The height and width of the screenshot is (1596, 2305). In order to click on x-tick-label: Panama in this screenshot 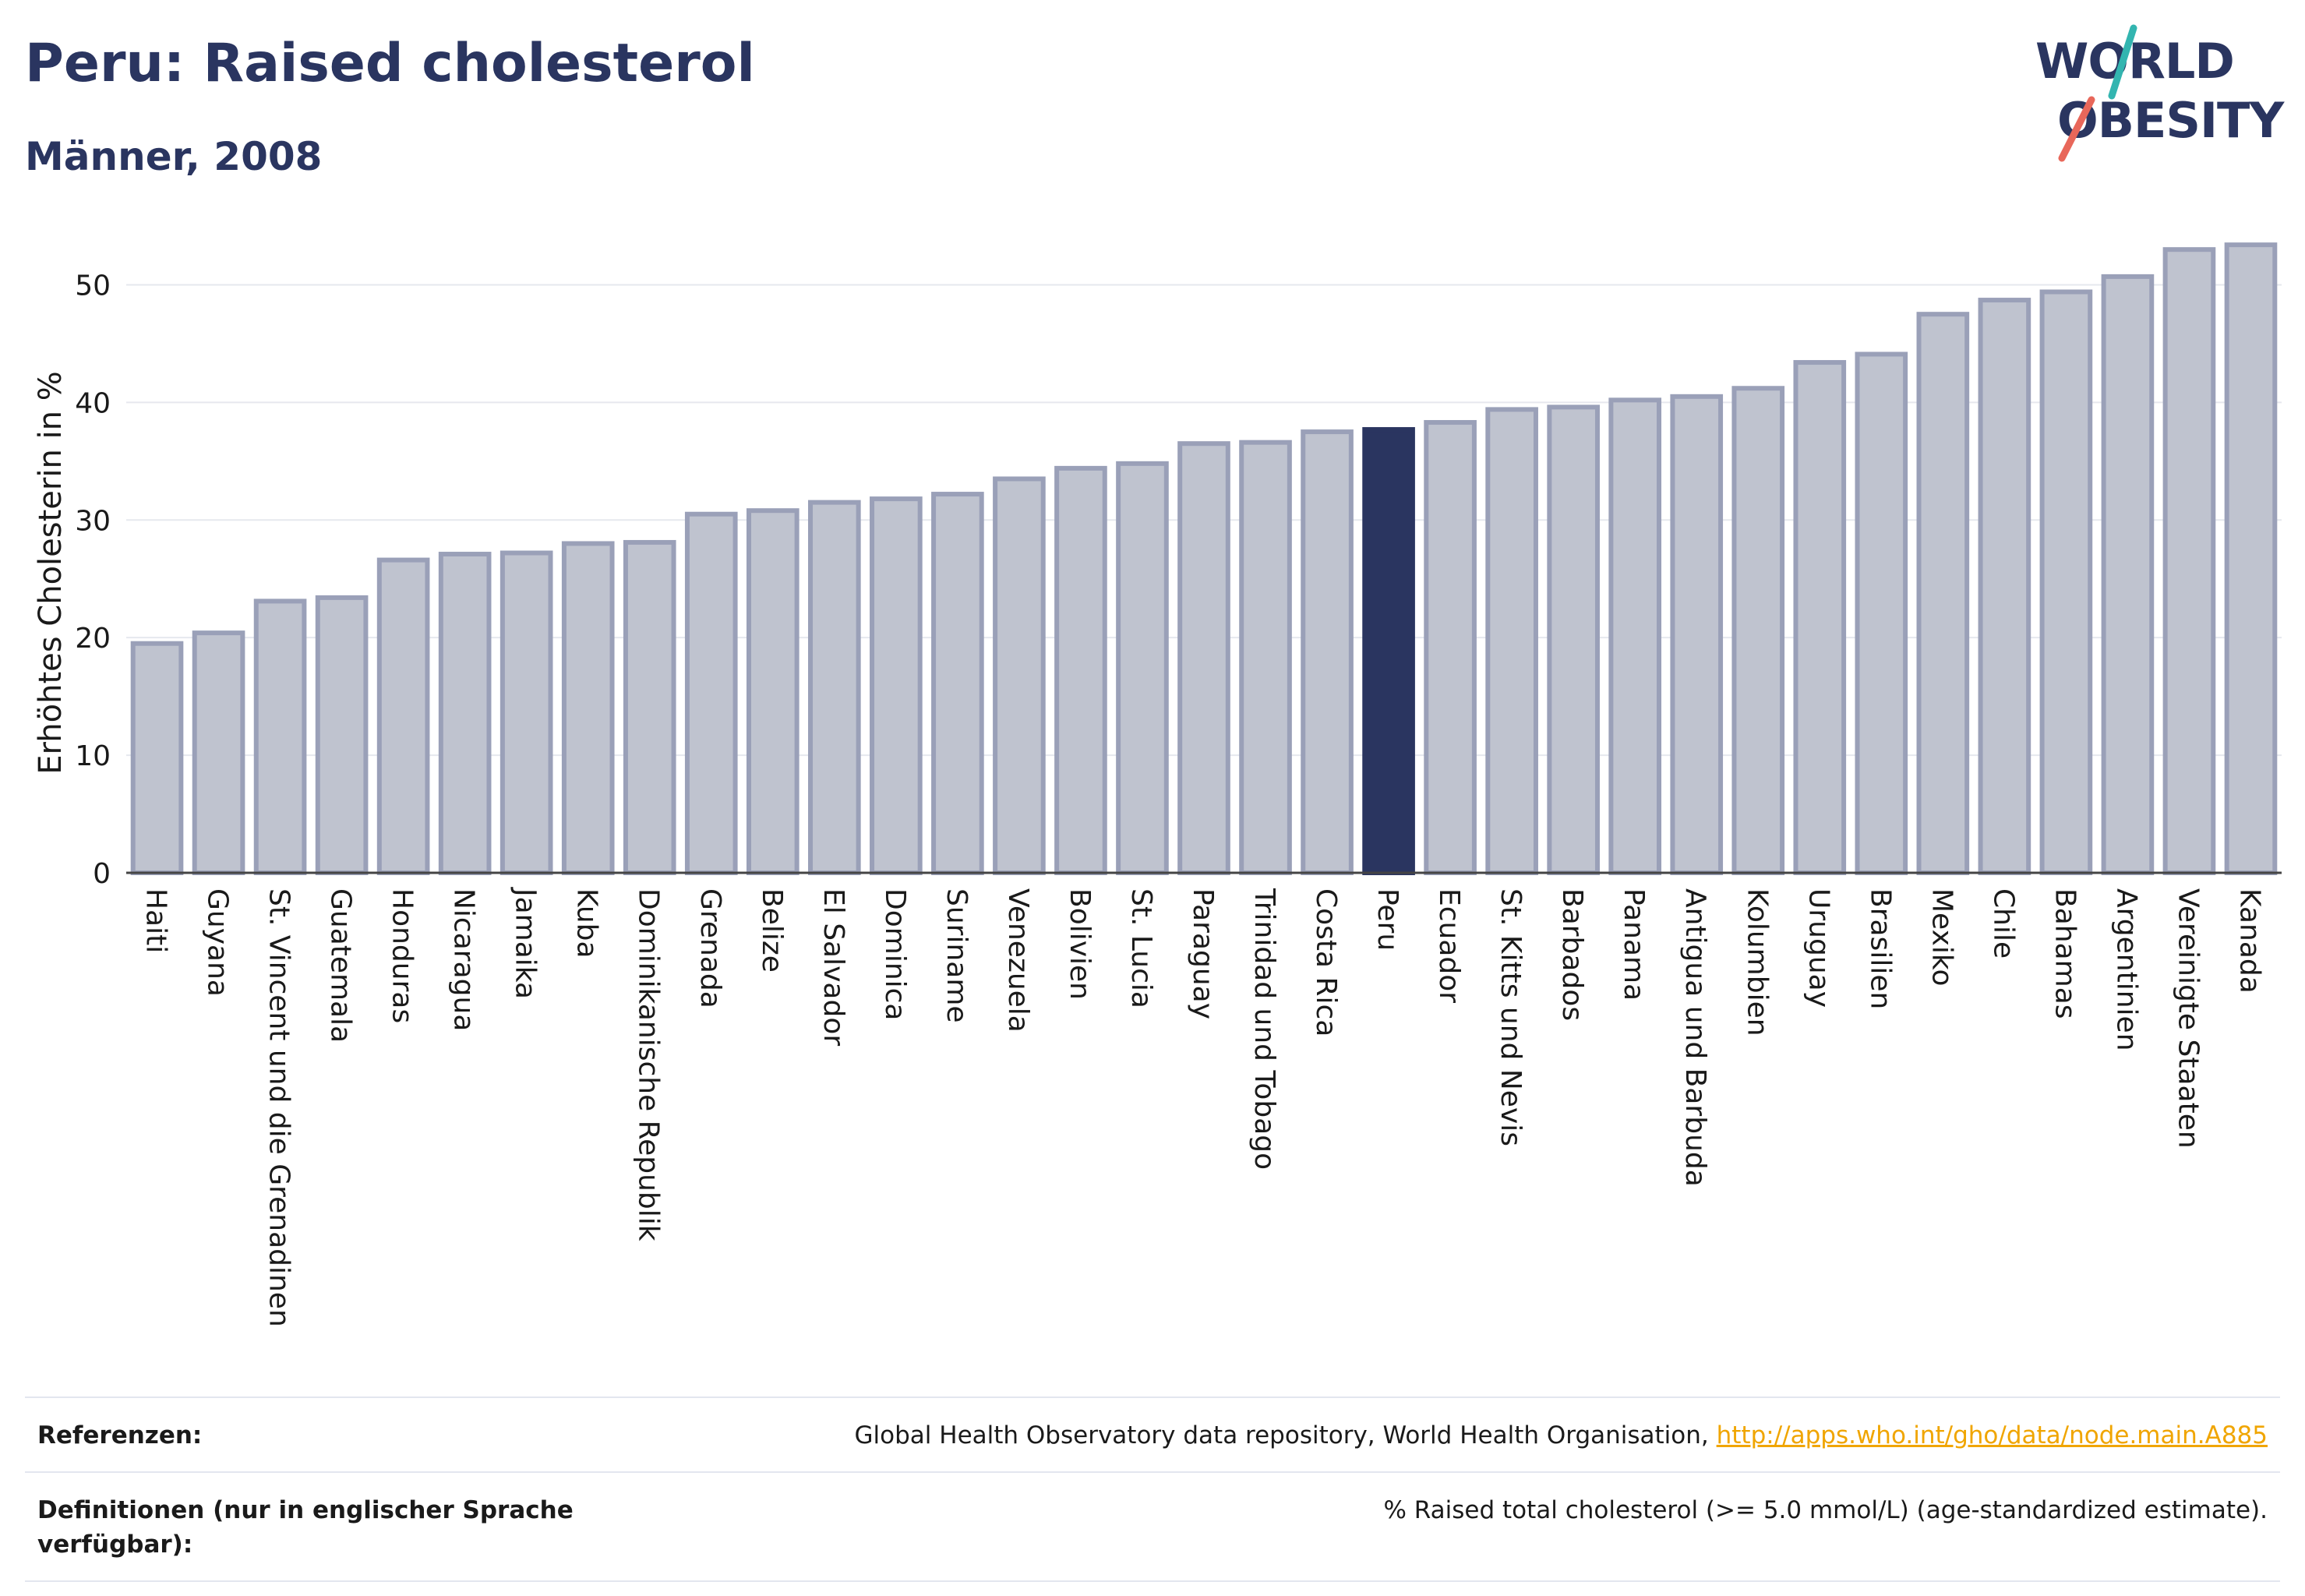, I will do `click(1634, 944)`.